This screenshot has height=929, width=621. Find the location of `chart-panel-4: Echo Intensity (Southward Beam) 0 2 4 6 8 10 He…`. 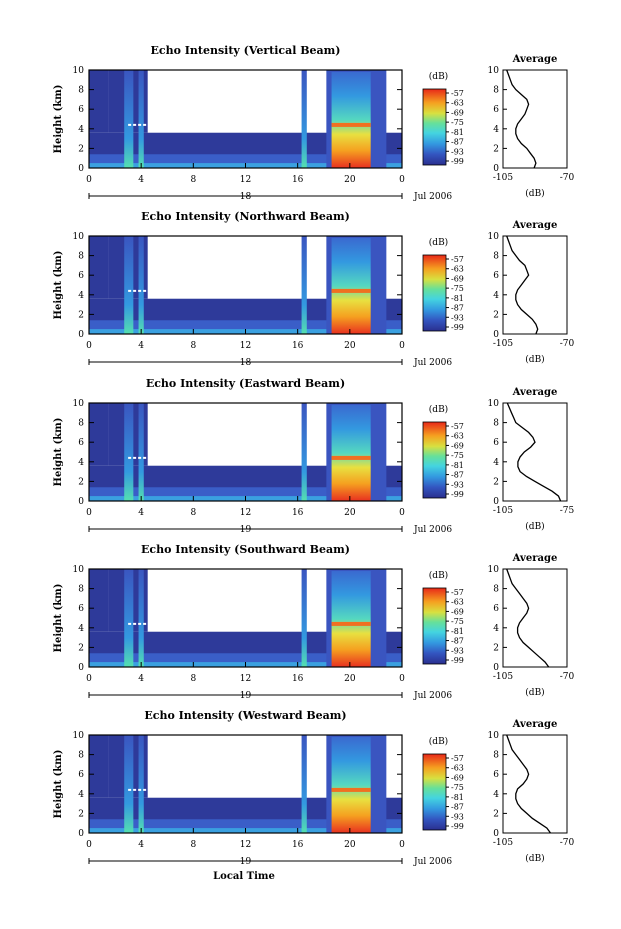

chart-panel-4: Echo Intensity (Southward Beam) 0 2 4 6 8 10 He… is located at coordinates (314, 622).